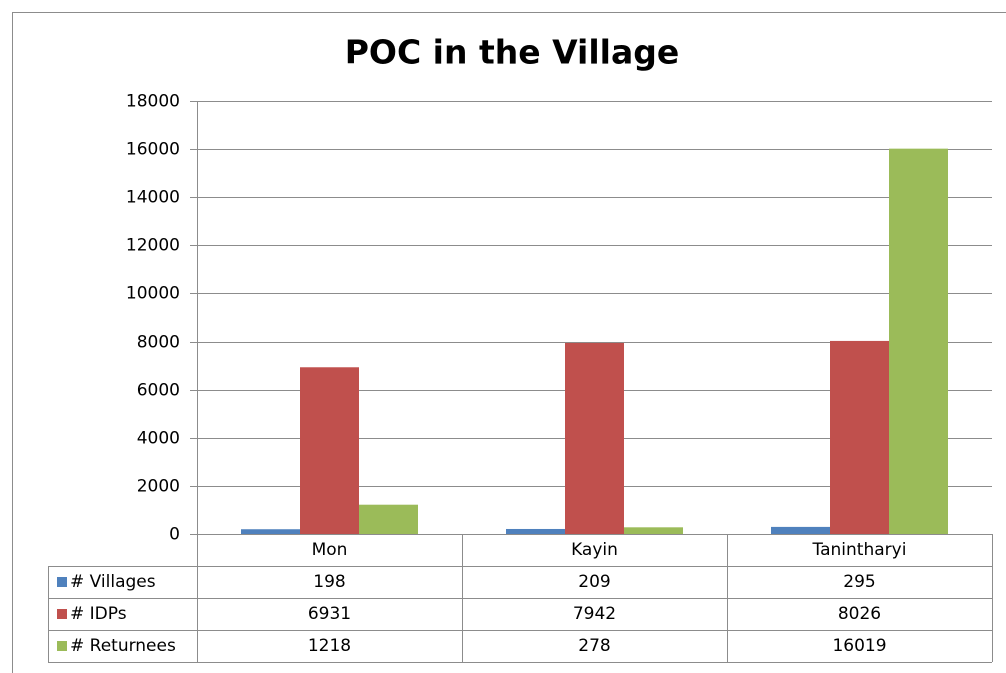 Image resolution: width=1006 pixels, height=673 pixels. I want to click on table-value: 7942, so click(594, 614).